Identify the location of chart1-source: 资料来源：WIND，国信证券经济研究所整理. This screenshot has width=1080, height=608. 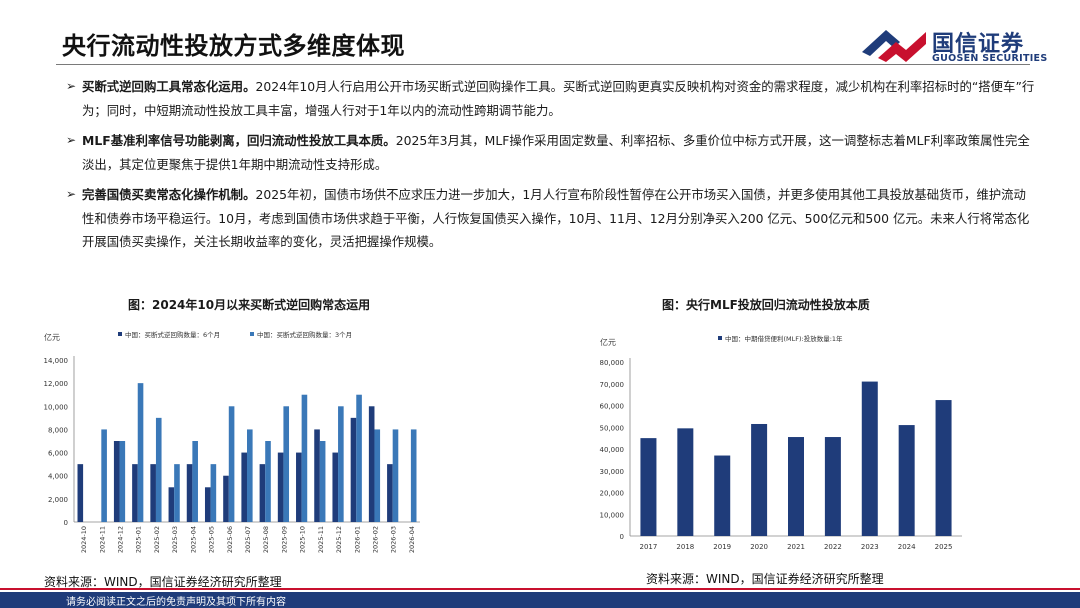
(163, 582).